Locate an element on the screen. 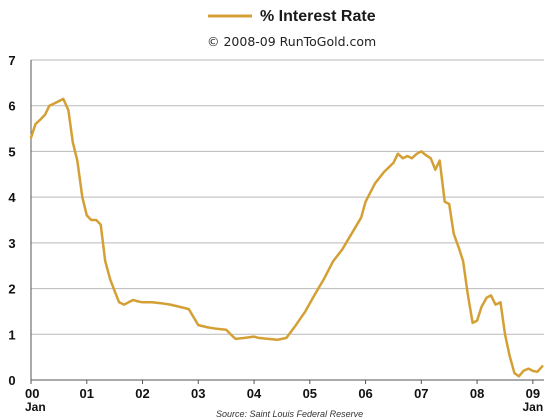 The width and height of the screenshot is (544, 420). legend-label: % Interest Rate is located at coordinates (318, 16).